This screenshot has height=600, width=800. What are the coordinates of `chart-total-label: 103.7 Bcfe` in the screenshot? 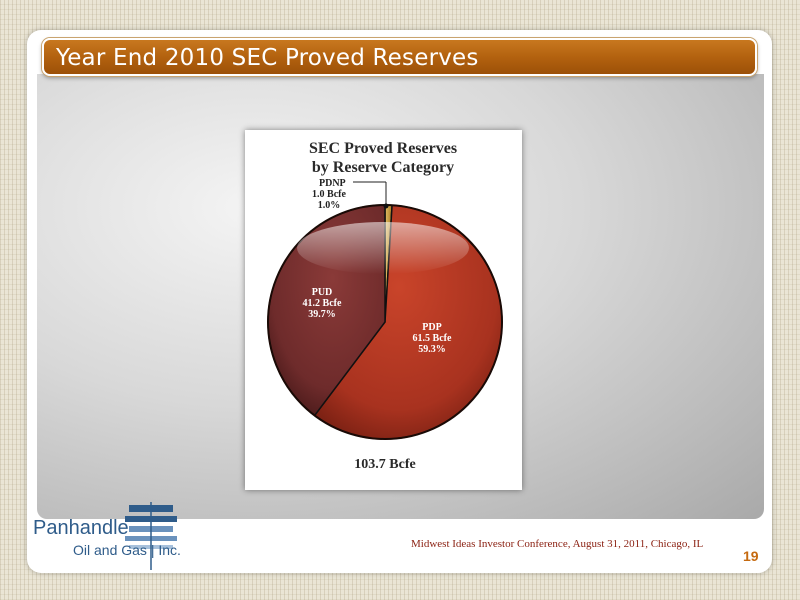 It's located at (384, 464).